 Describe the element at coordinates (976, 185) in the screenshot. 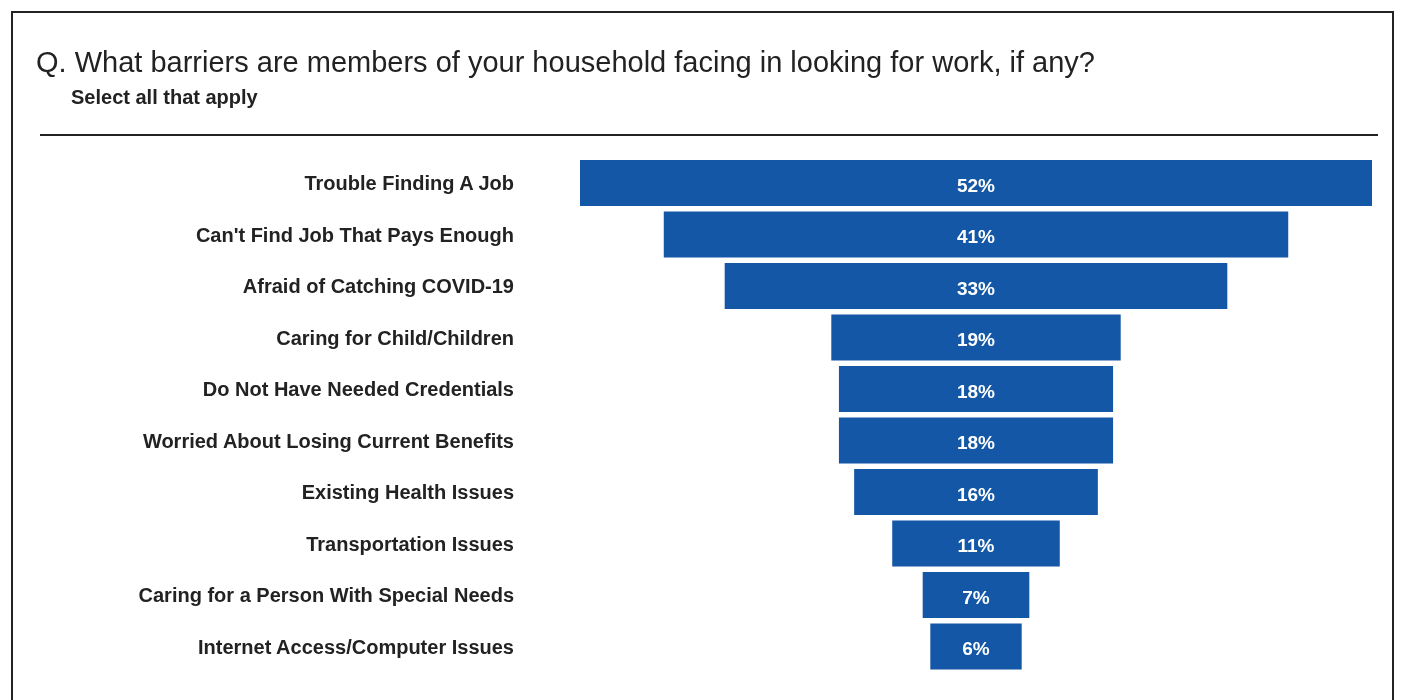

I see `data-label: 52%` at that location.